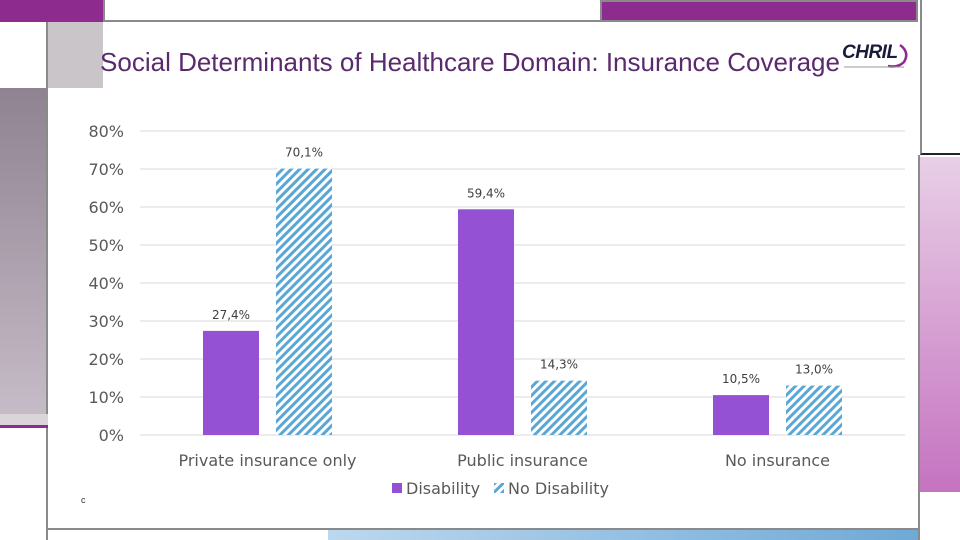  I want to click on y-tick-label: 70%, so click(106, 169).